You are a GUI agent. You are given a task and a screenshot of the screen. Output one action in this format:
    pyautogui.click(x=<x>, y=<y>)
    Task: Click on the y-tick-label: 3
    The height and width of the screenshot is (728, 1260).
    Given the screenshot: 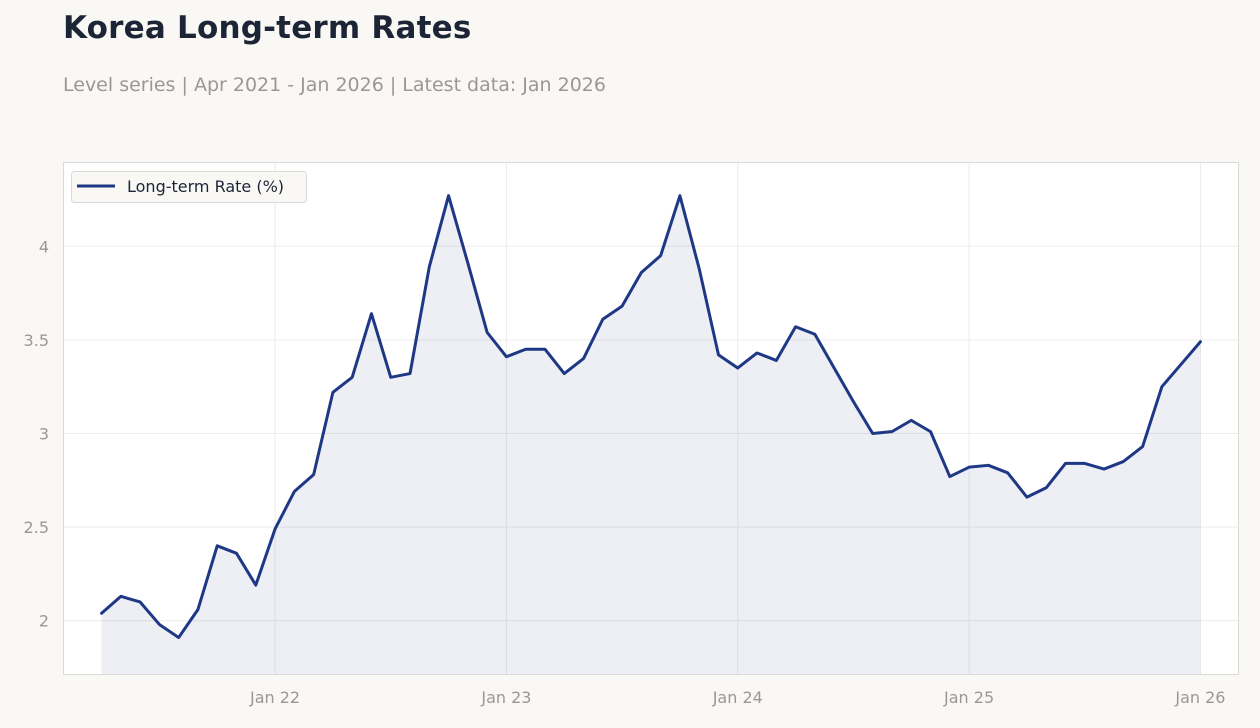 What is the action you would take?
    pyautogui.click(x=44, y=433)
    